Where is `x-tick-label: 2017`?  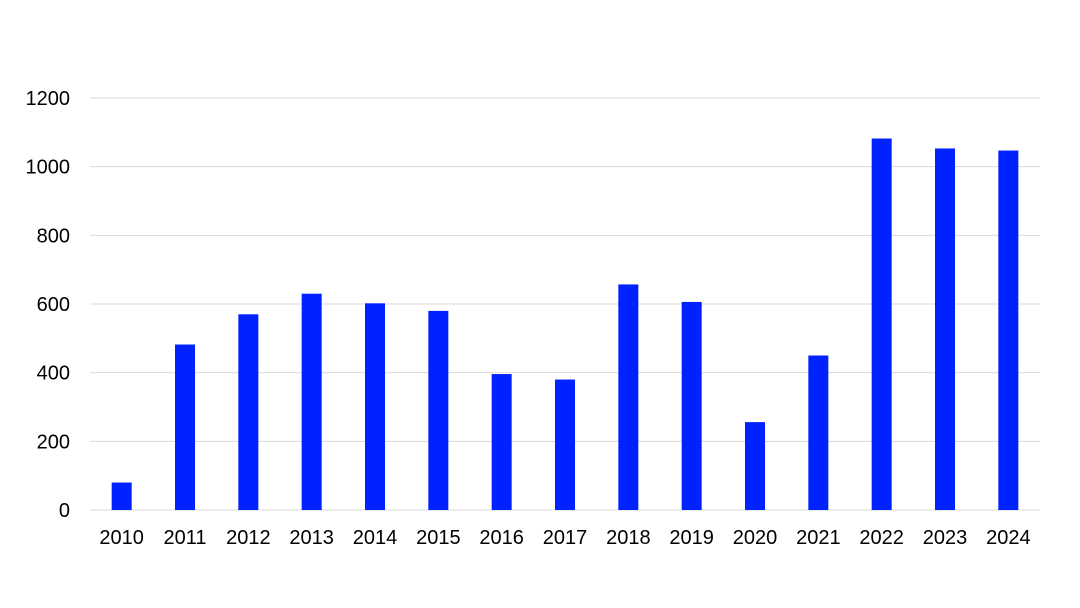
x-tick-label: 2017 is located at coordinates (565, 538).